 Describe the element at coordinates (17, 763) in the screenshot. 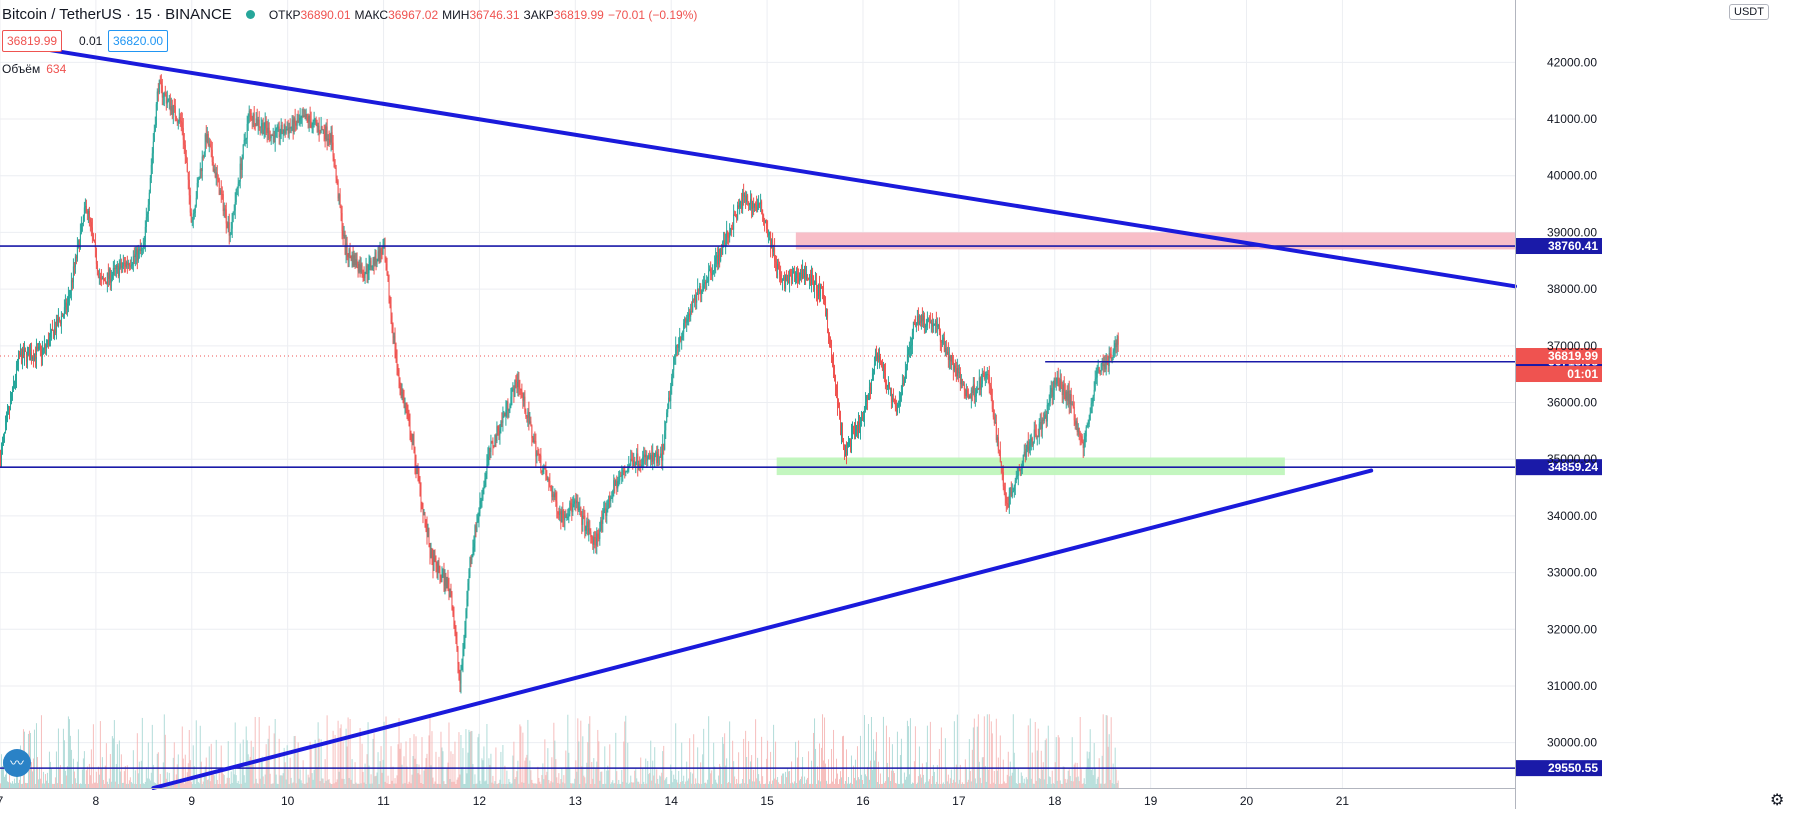

I see `tradingview-logo-icon: 〰` at that location.